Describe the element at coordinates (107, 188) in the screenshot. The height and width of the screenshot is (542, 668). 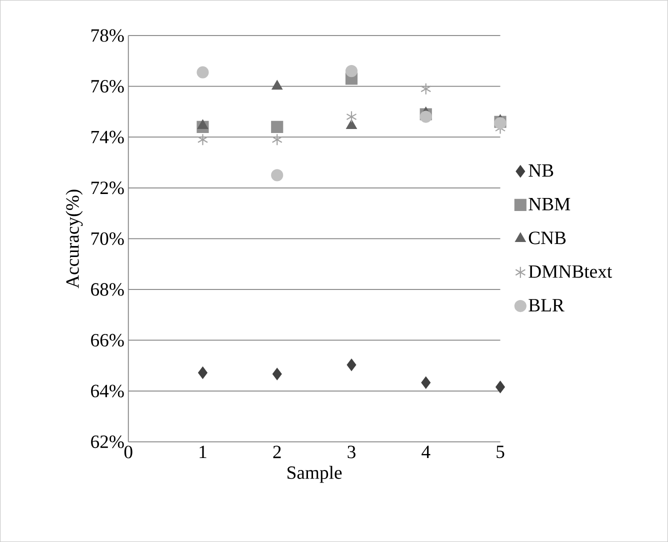
I see `y-tick-label: 72%` at that location.